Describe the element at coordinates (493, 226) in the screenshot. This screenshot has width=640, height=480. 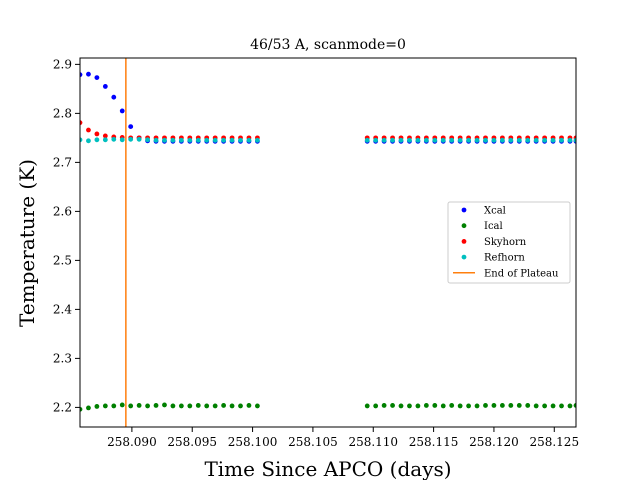
I see `legend-label: Ical` at that location.